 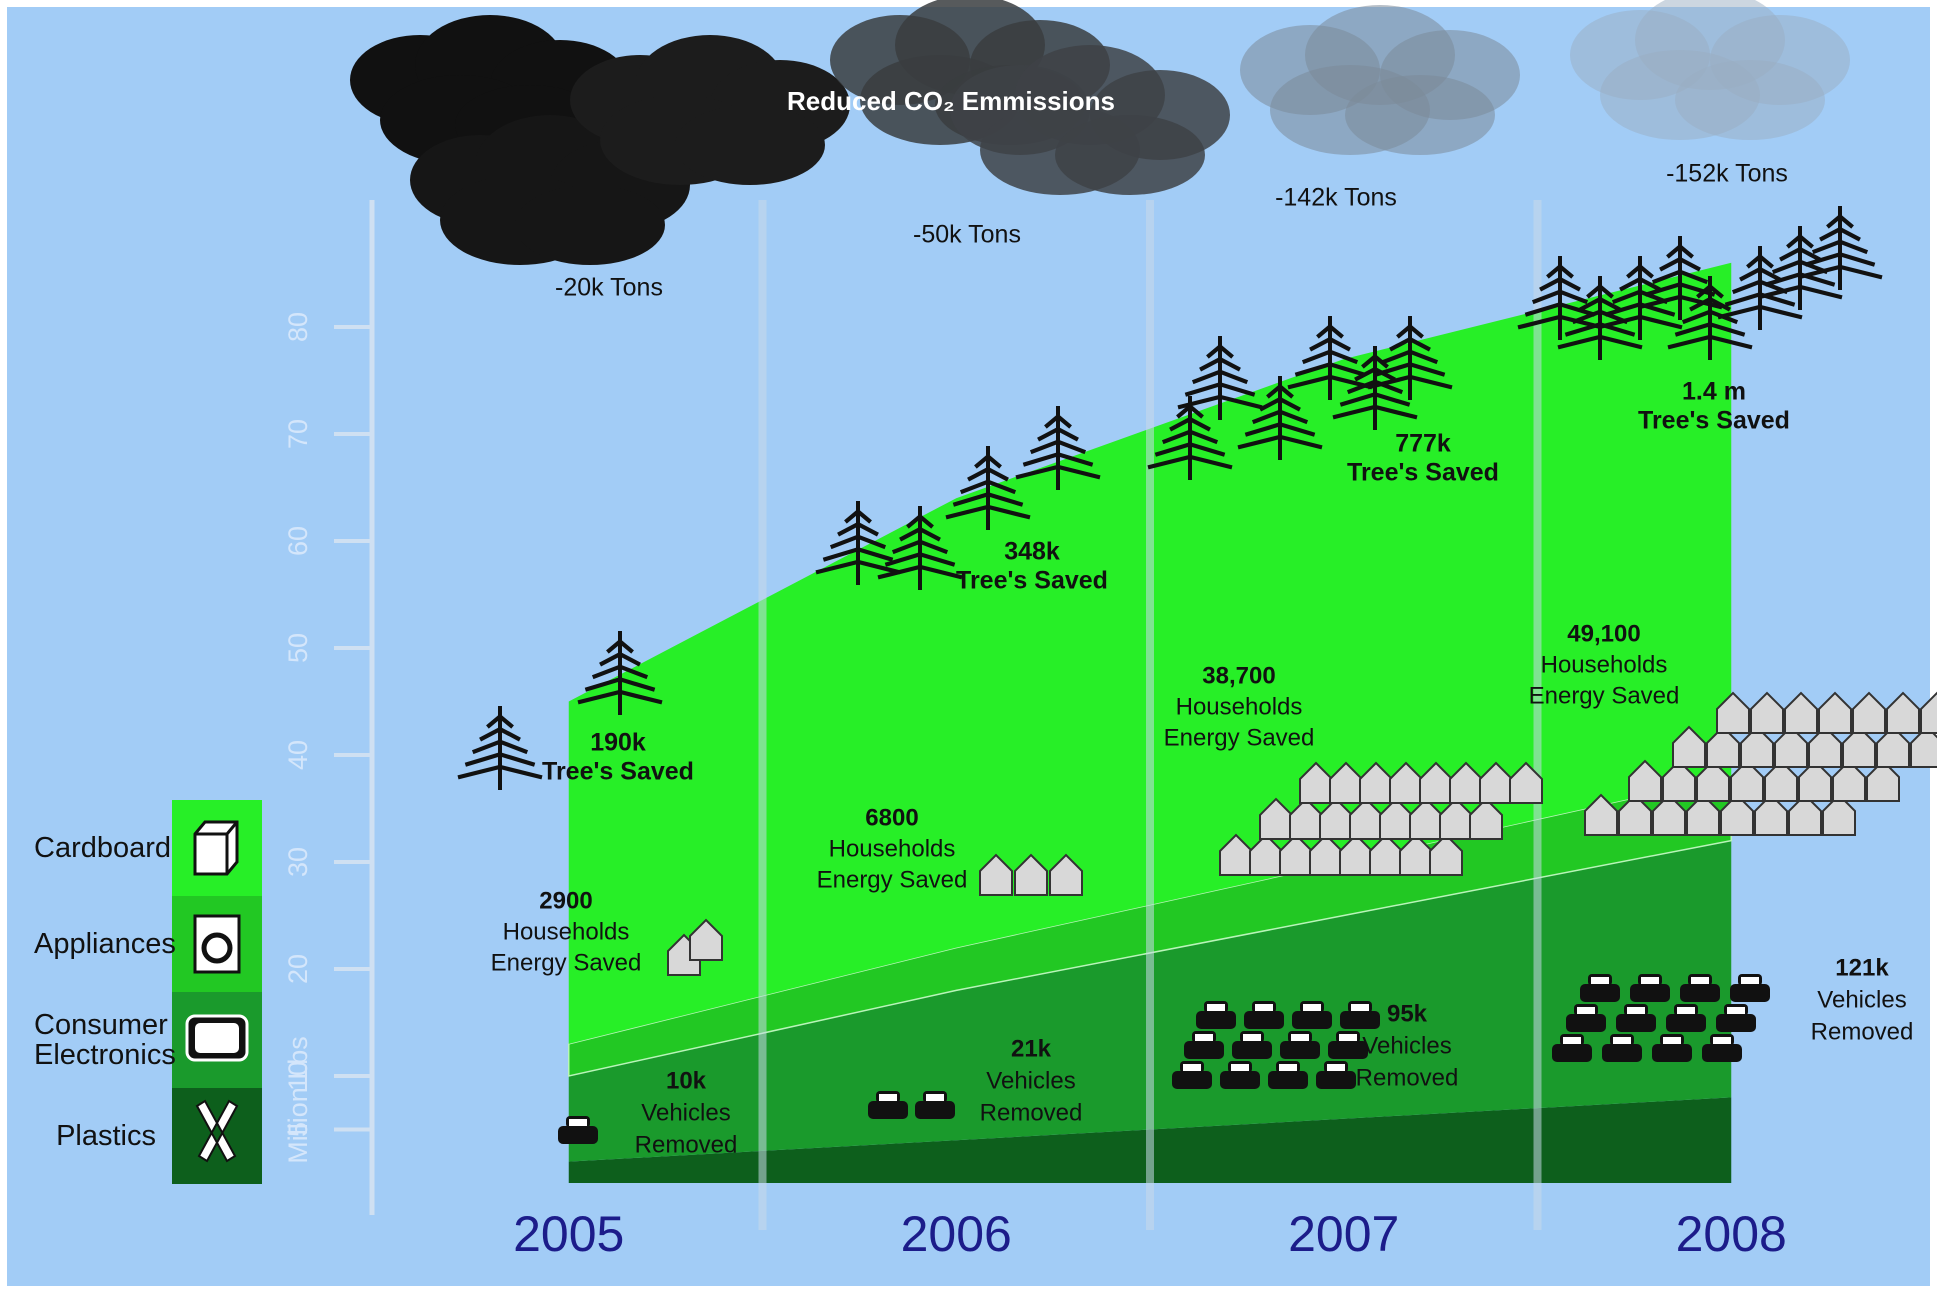 I want to click on legend-label: Cardboard, so click(x=103, y=848).